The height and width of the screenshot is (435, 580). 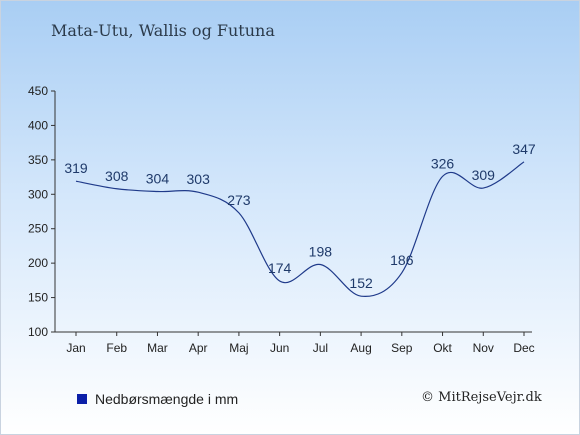 What do you see at coordinates (483, 348) in the screenshot?
I see `x-tick-label: Nov` at bounding box center [483, 348].